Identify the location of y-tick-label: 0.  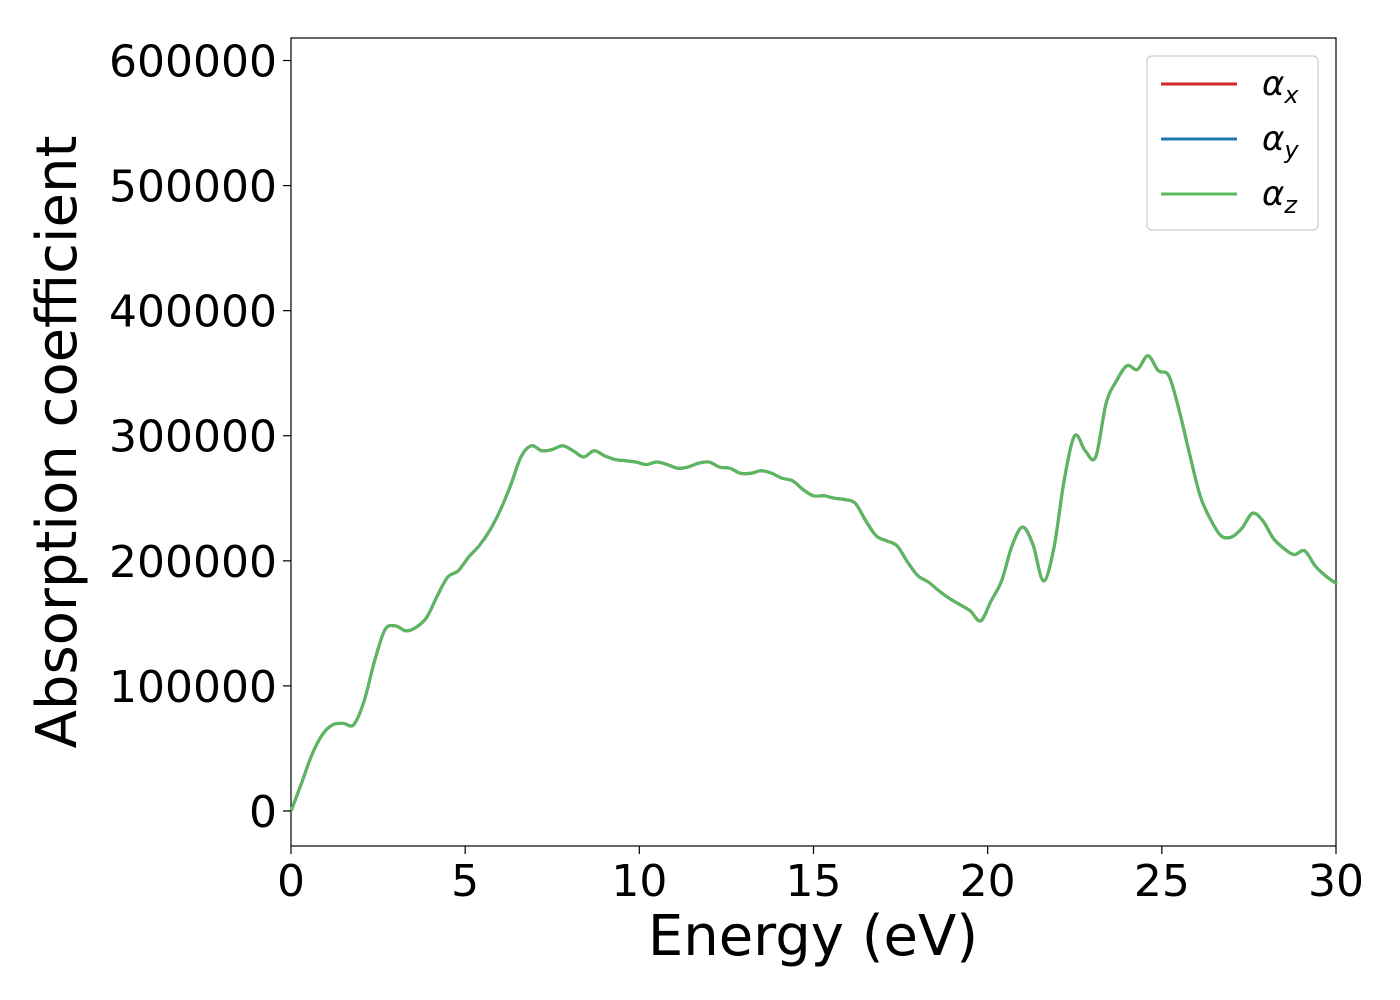
(263, 812).